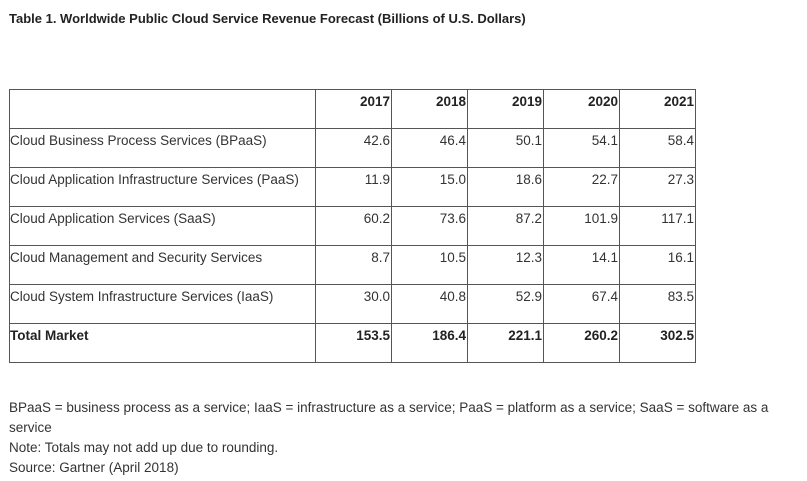 Image resolution: width=807 pixels, height=481 pixels. Describe the element at coordinates (657, 187) in the screenshot. I see `cell-value: 27.3` at that location.